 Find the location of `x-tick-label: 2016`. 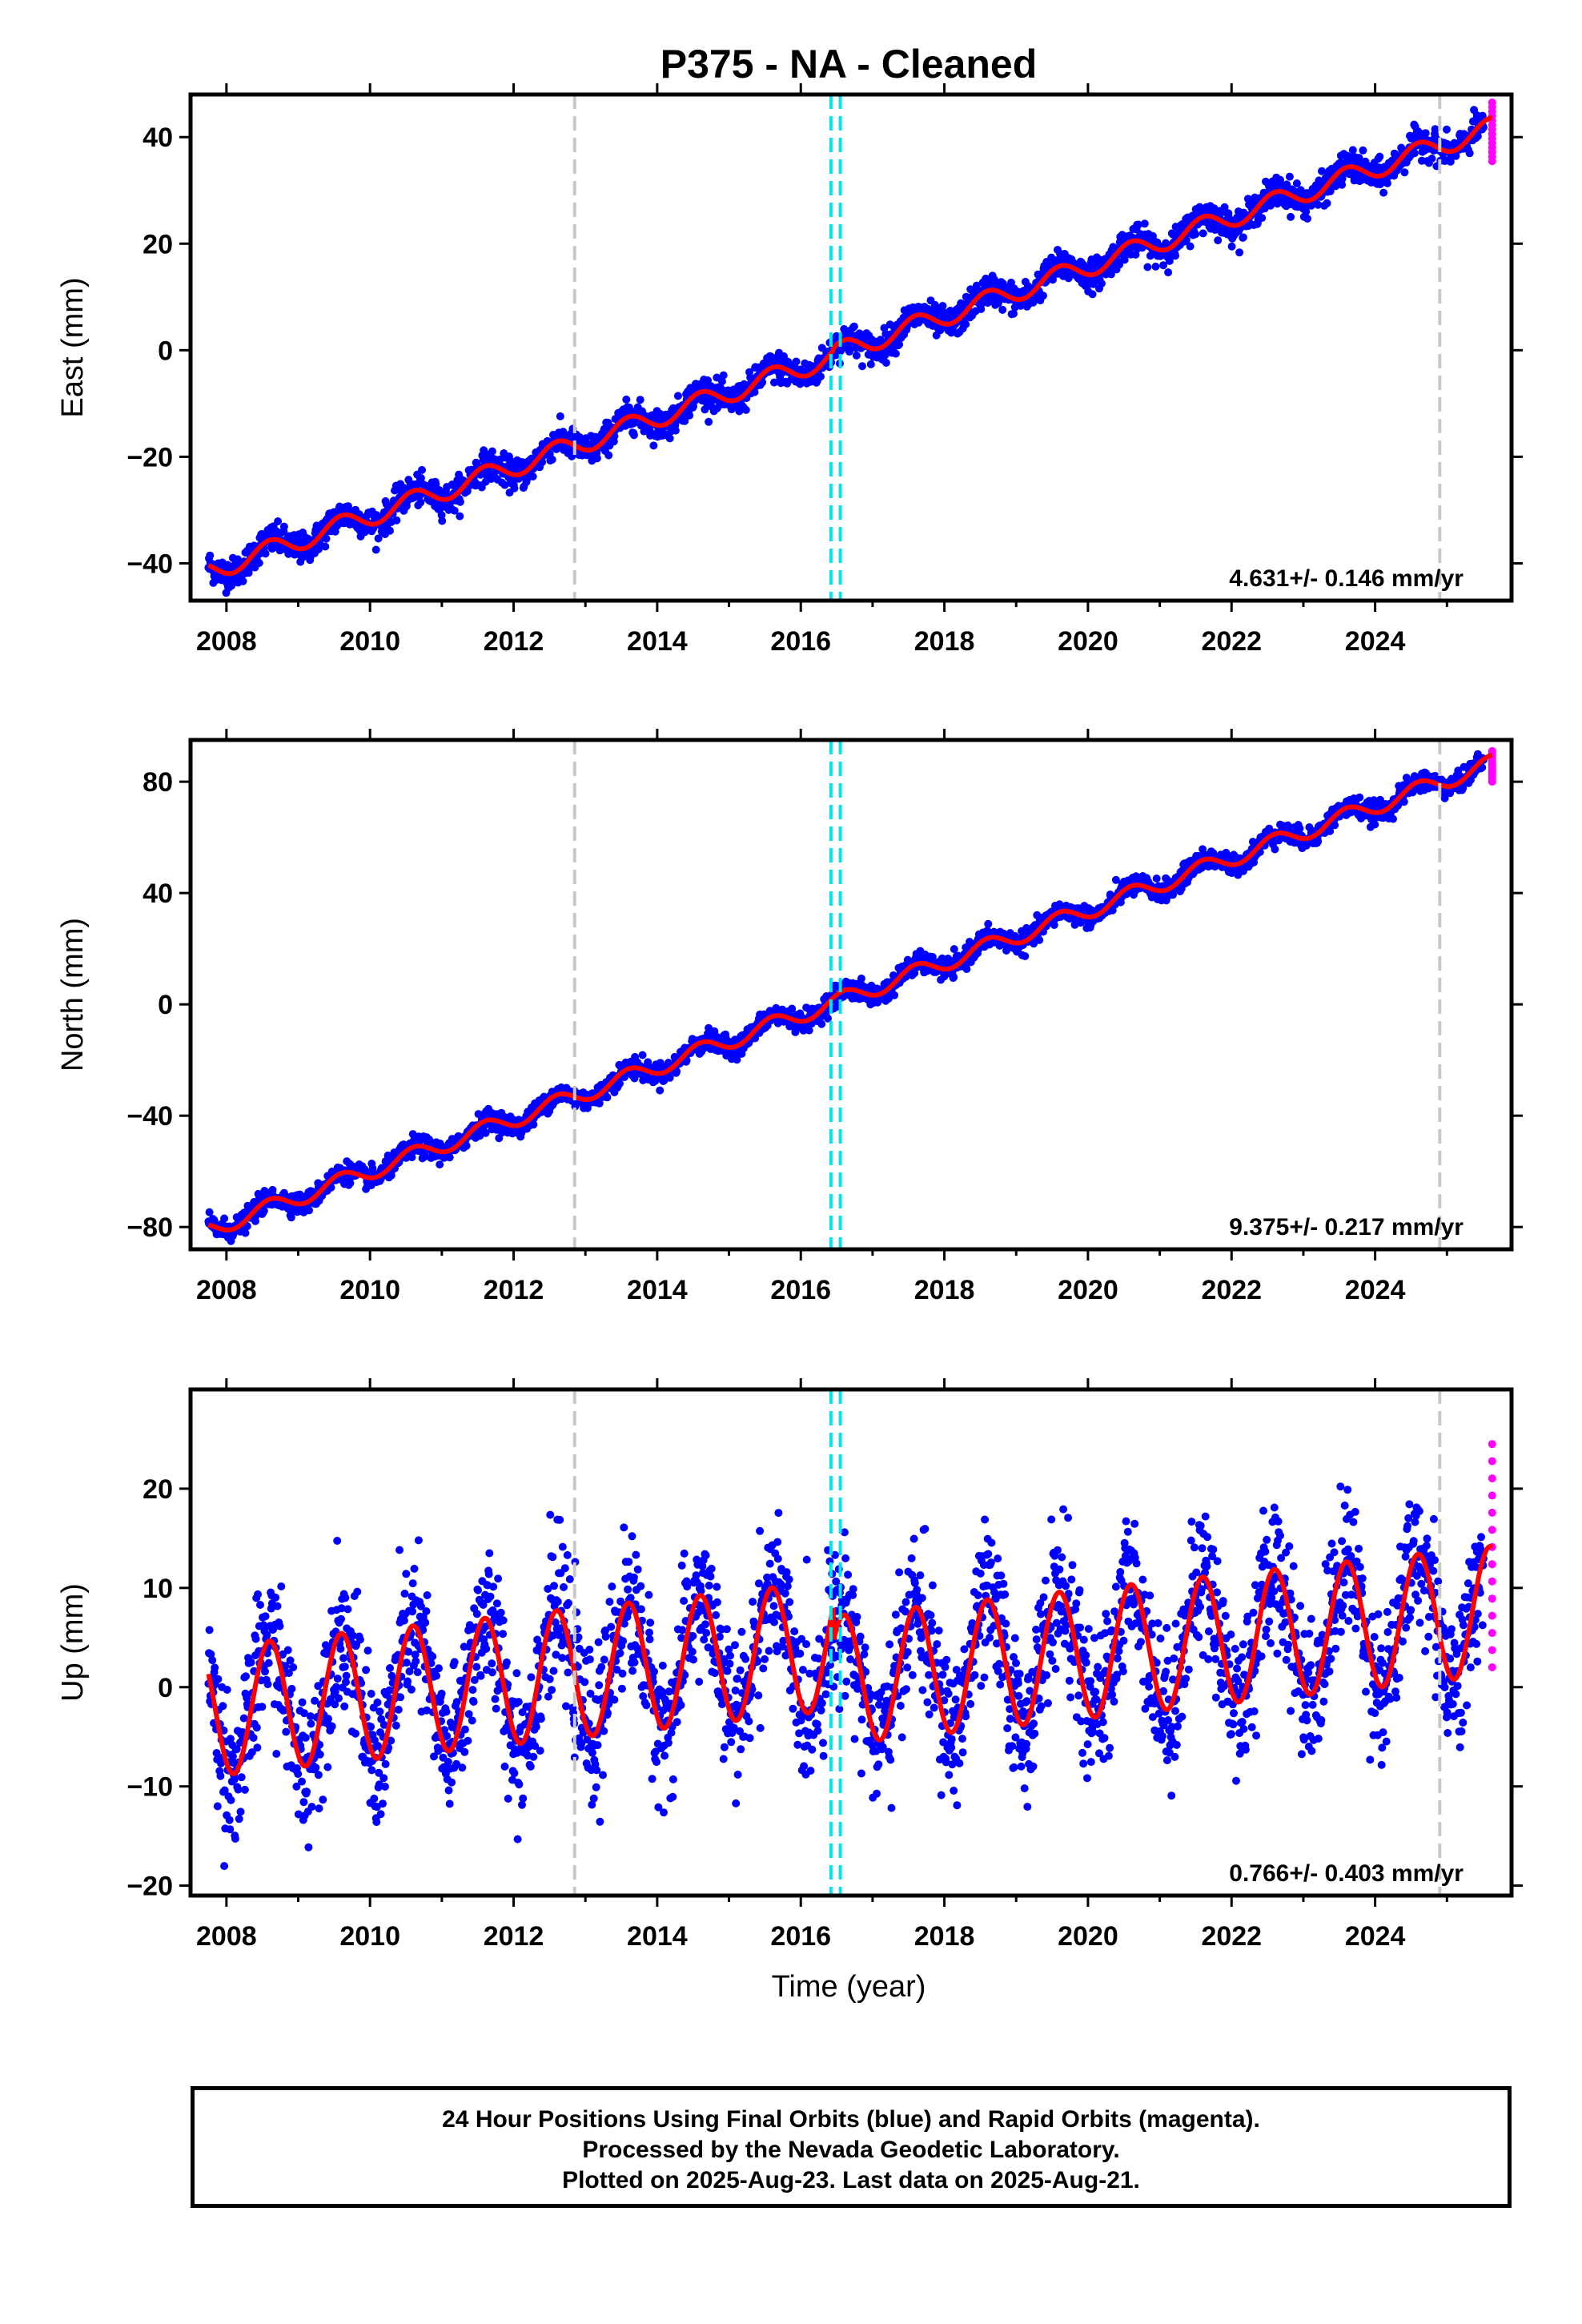

x-tick-label: 2016 is located at coordinates (800, 641).